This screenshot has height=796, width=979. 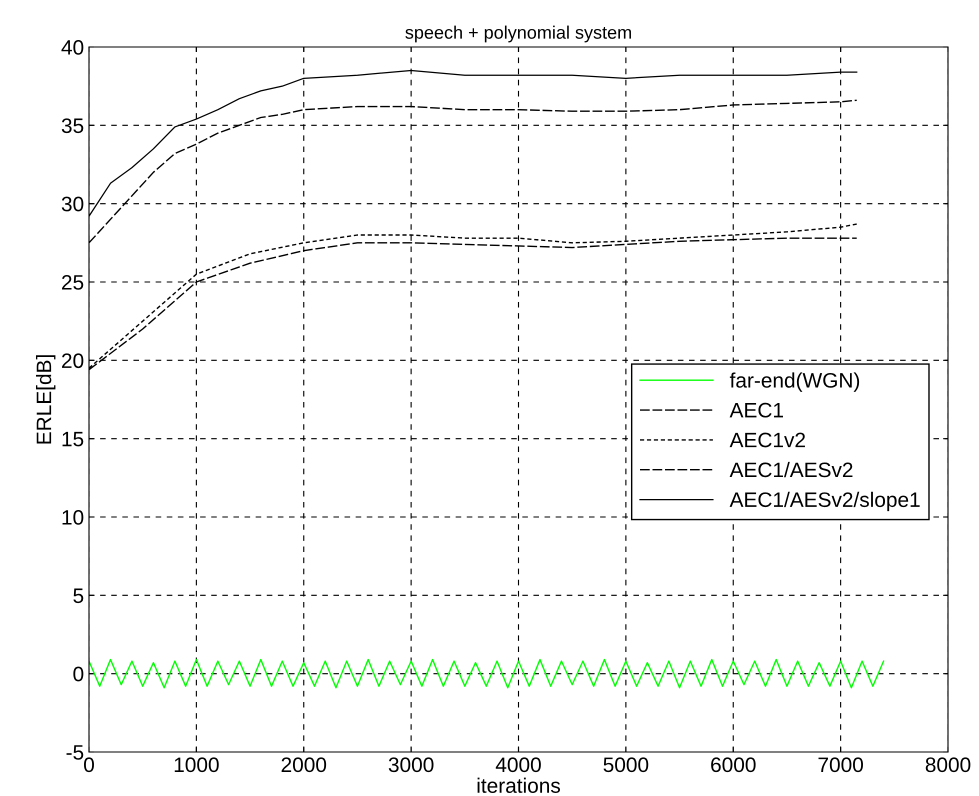 I want to click on y-tick-label: 15, so click(x=73, y=439).